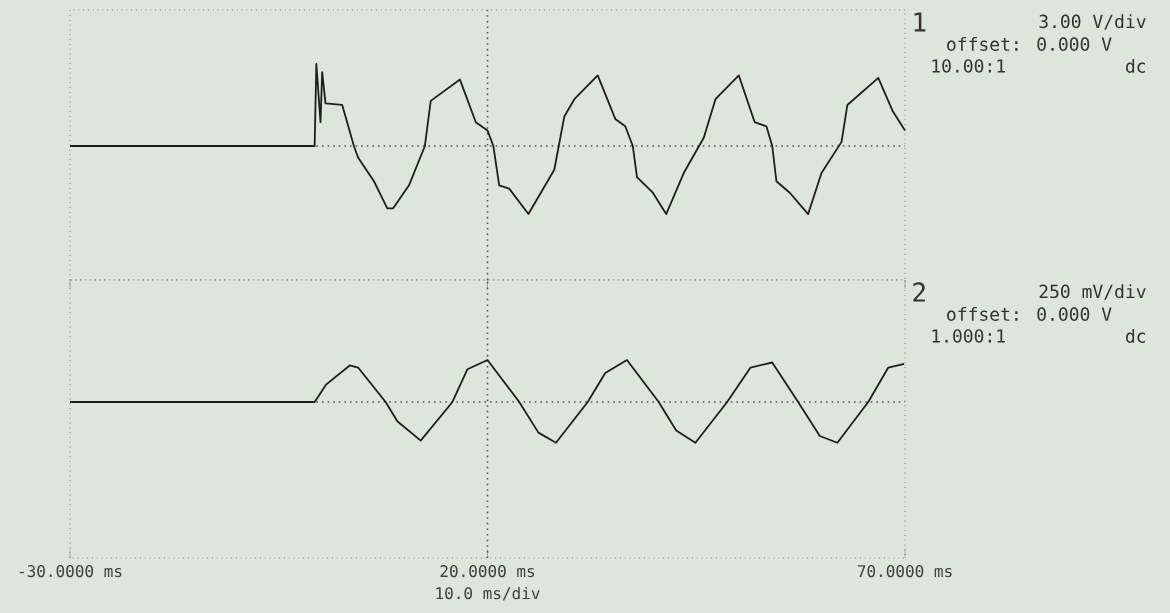  What do you see at coordinates (1092, 292) in the screenshot?
I see `text: 250 mV/div` at bounding box center [1092, 292].